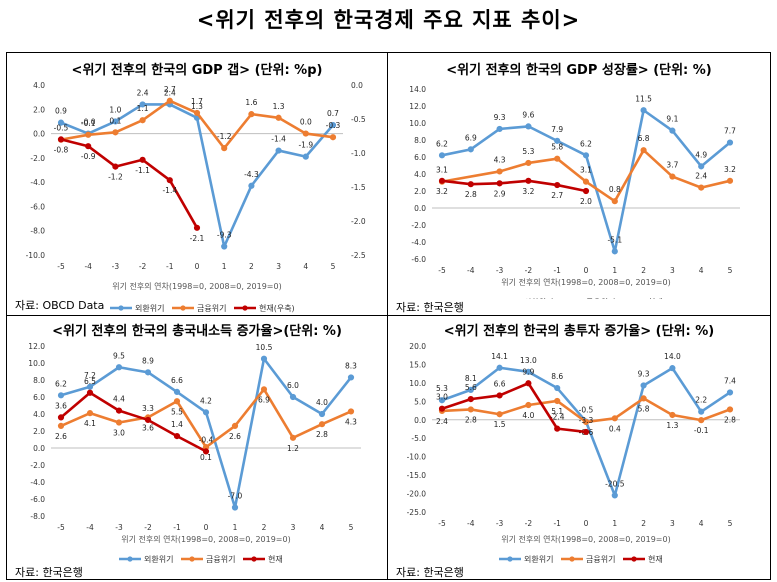  I want to click on legend-marker, so click(192, 559).